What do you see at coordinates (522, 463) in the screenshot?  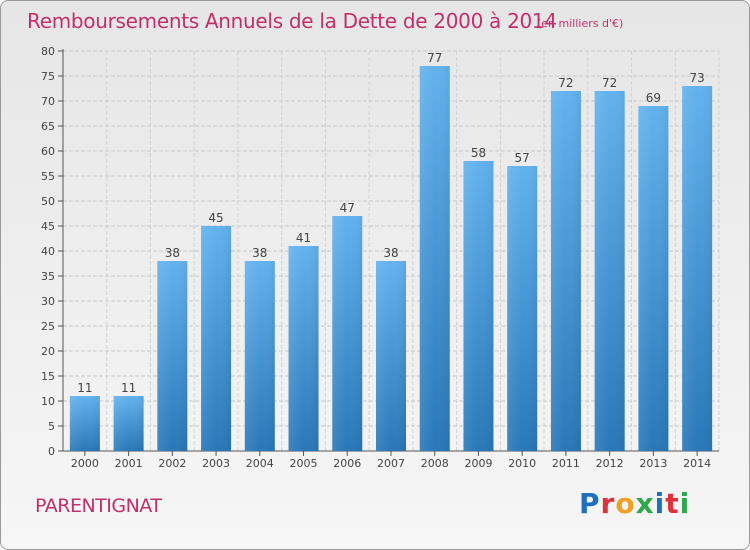 I see `x-tick-label: 2010` at bounding box center [522, 463].